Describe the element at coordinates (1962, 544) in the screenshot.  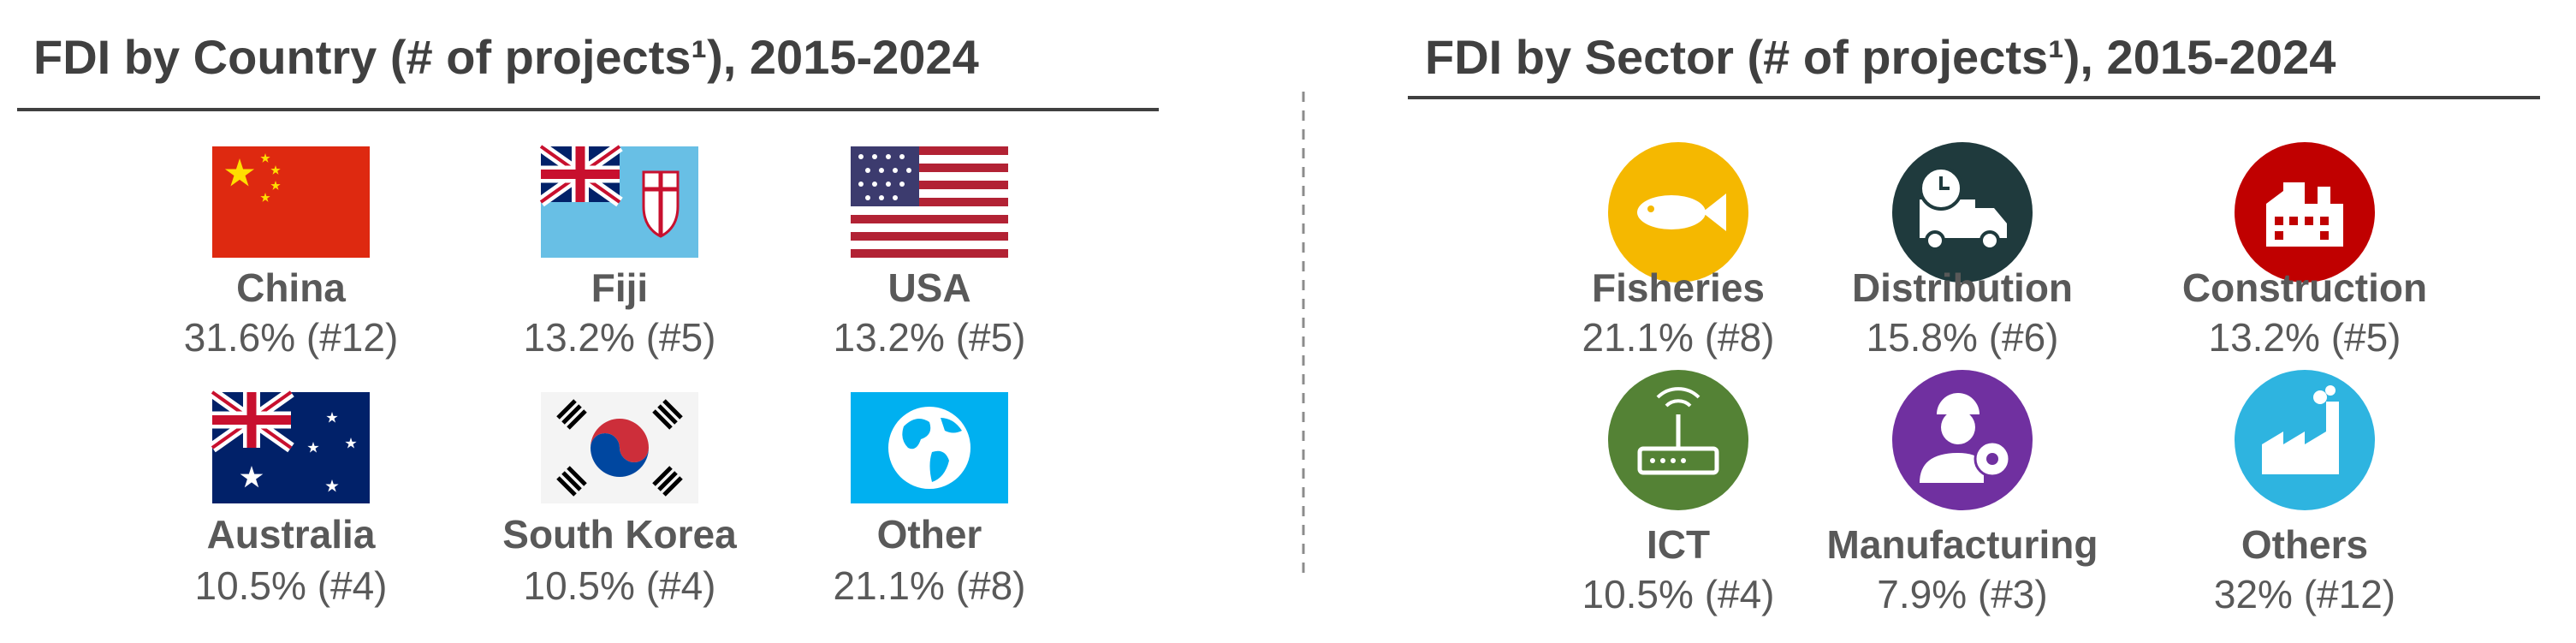
I see `item-label: Manufacturing` at that location.